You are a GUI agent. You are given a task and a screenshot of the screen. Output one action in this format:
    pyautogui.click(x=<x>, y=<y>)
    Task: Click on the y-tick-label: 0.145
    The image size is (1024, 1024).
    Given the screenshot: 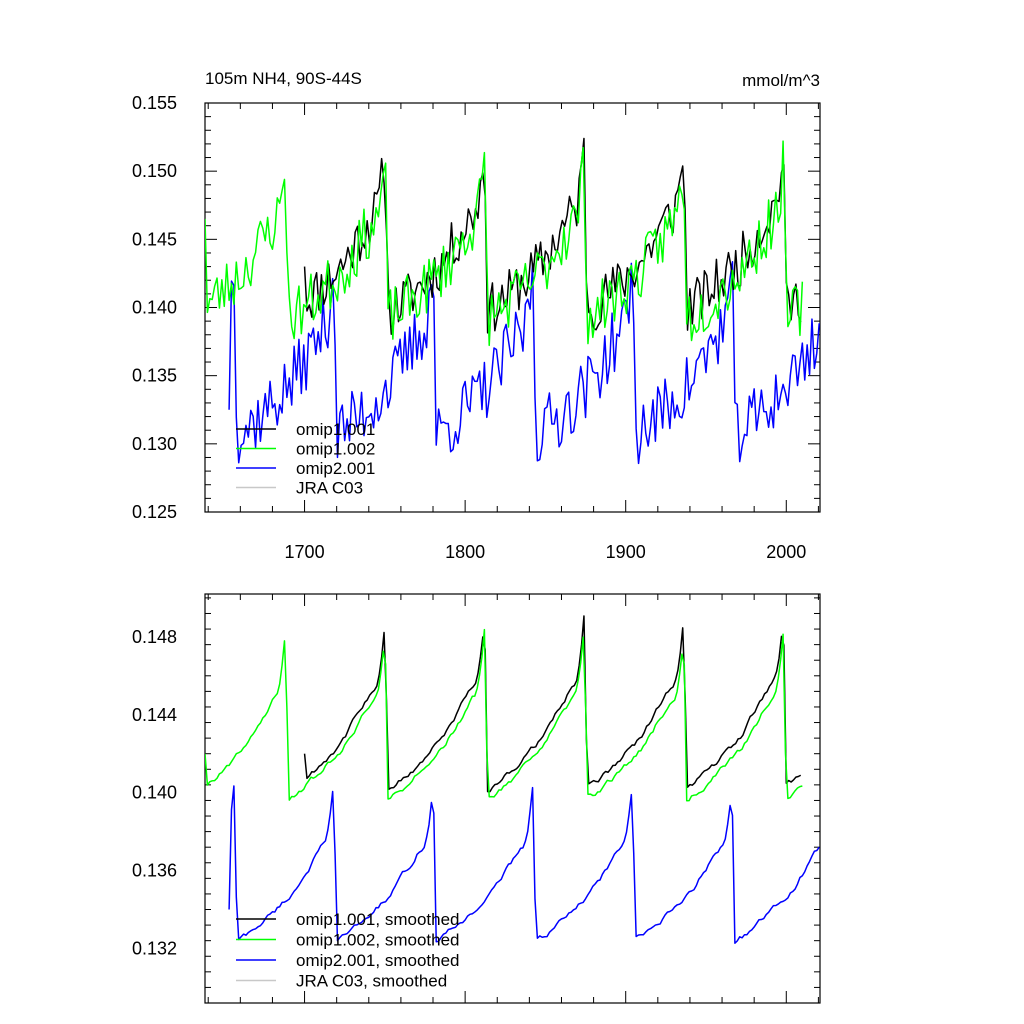 What is the action you would take?
    pyautogui.click(x=154, y=239)
    